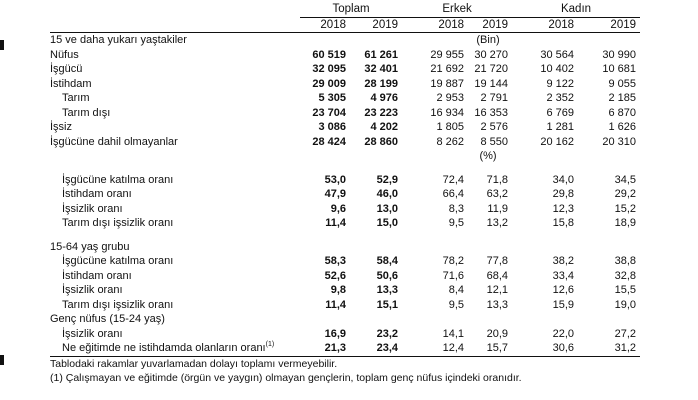 The height and width of the screenshot is (400, 698). I want to click on value-cell: 16,9, so click(335, 333).